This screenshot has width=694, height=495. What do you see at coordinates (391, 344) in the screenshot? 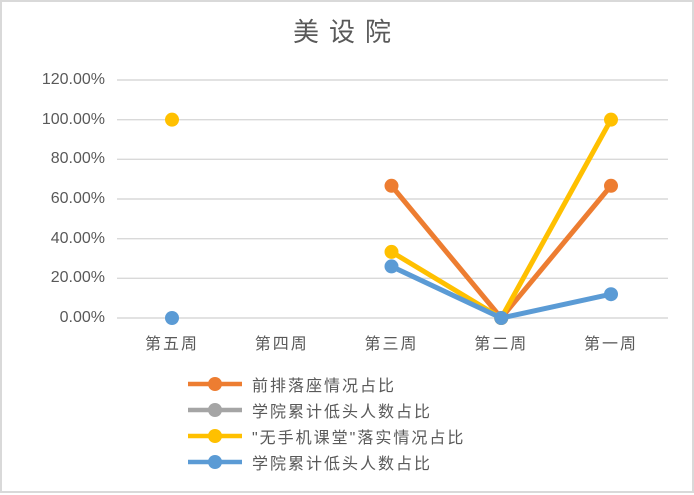
I see `x-axis-label: 第三周` at bounding box center [391, 344].